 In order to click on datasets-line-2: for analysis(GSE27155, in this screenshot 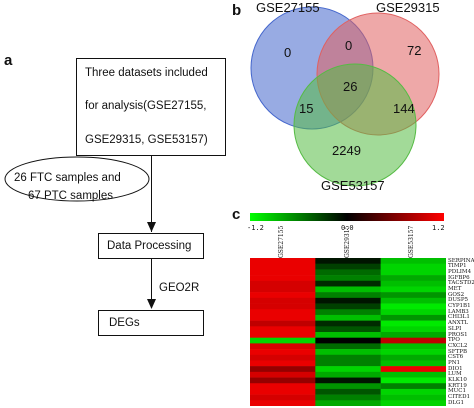, I will do `click(146, 106)`.